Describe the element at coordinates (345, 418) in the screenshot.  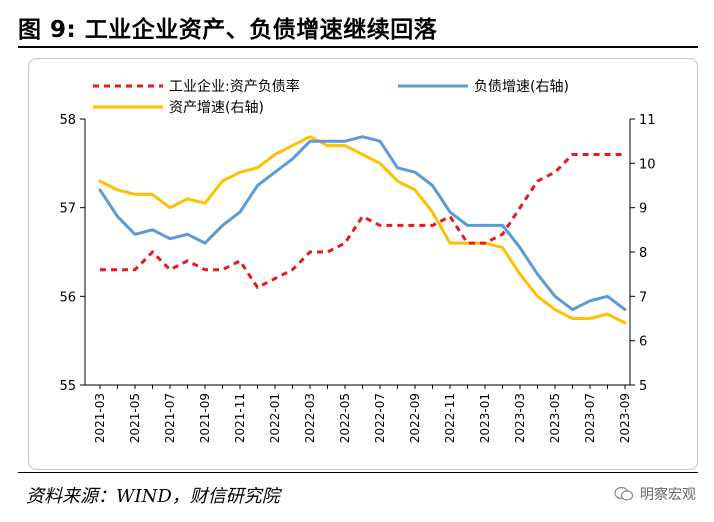
I see `x-tick-label: 2022-05` at that location.